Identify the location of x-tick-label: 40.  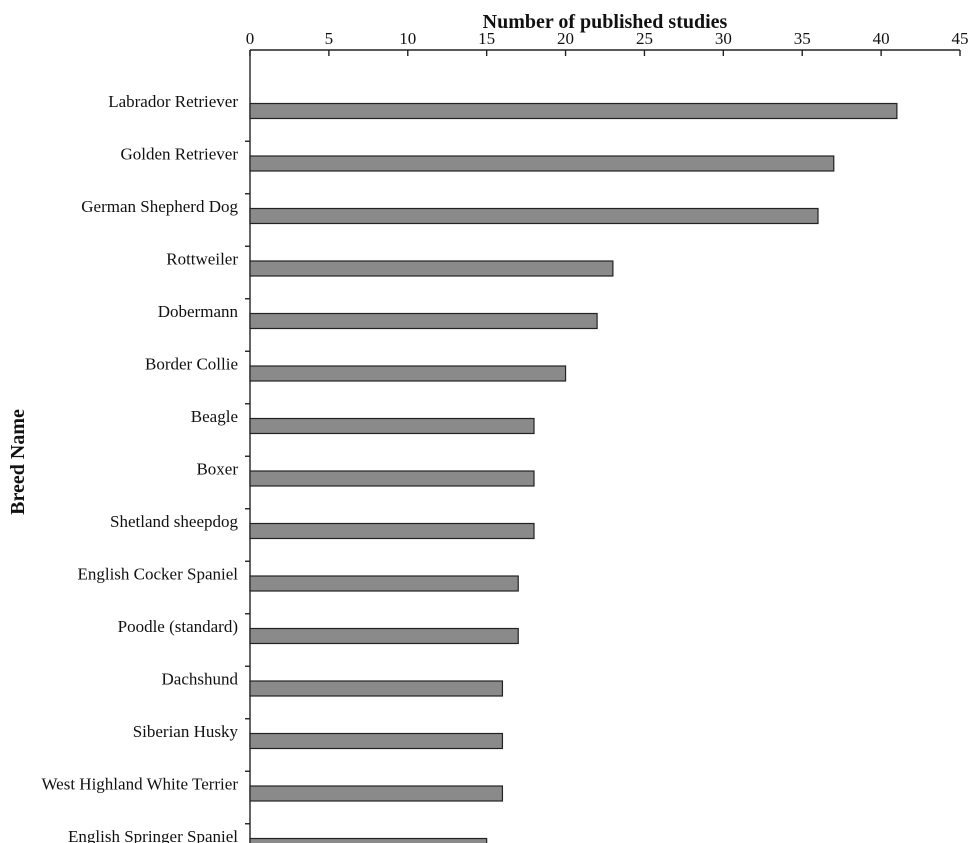
(881, 38).